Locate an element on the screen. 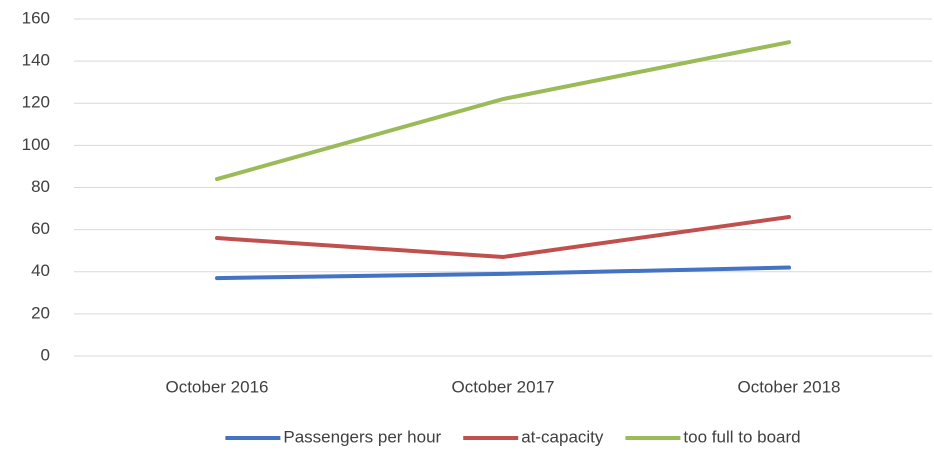 The height and width of the screenshot is (454, 934). y-tick-label: 140 is located at coordinates (36, 60).